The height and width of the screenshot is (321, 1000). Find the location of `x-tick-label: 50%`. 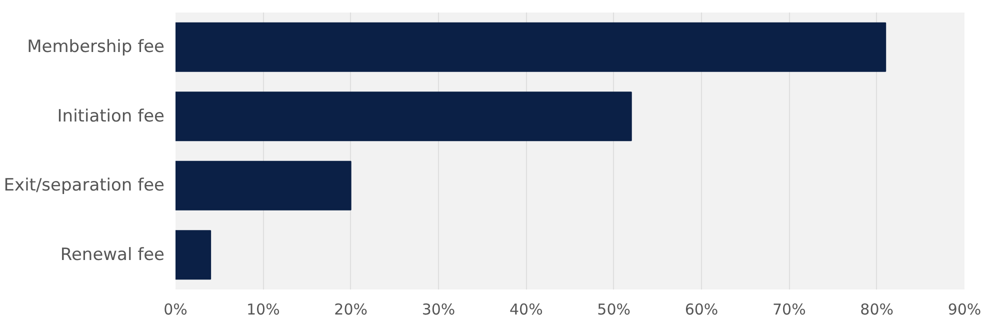

x-tick-label: 50% is located at coordinates (614, 309).